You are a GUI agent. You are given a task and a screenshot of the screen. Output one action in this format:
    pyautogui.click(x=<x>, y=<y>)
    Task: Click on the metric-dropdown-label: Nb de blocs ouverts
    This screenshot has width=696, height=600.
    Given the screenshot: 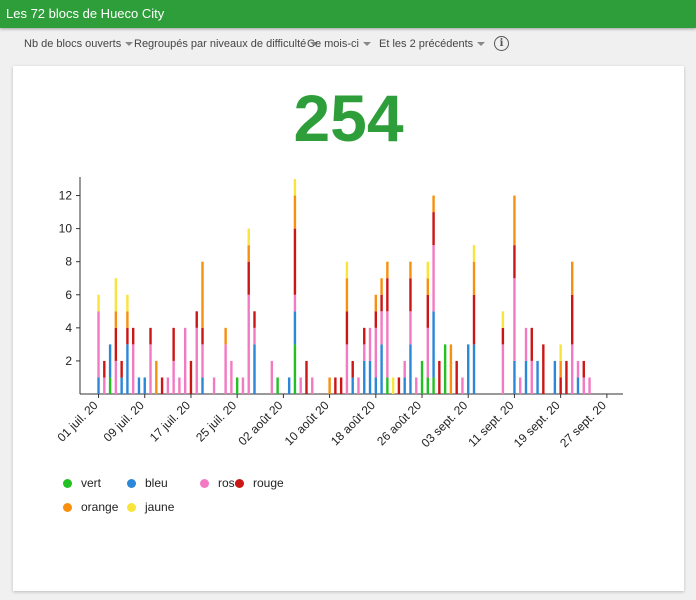 What is the action you would take?
    pyautogui.click(x=73, y=44)
    